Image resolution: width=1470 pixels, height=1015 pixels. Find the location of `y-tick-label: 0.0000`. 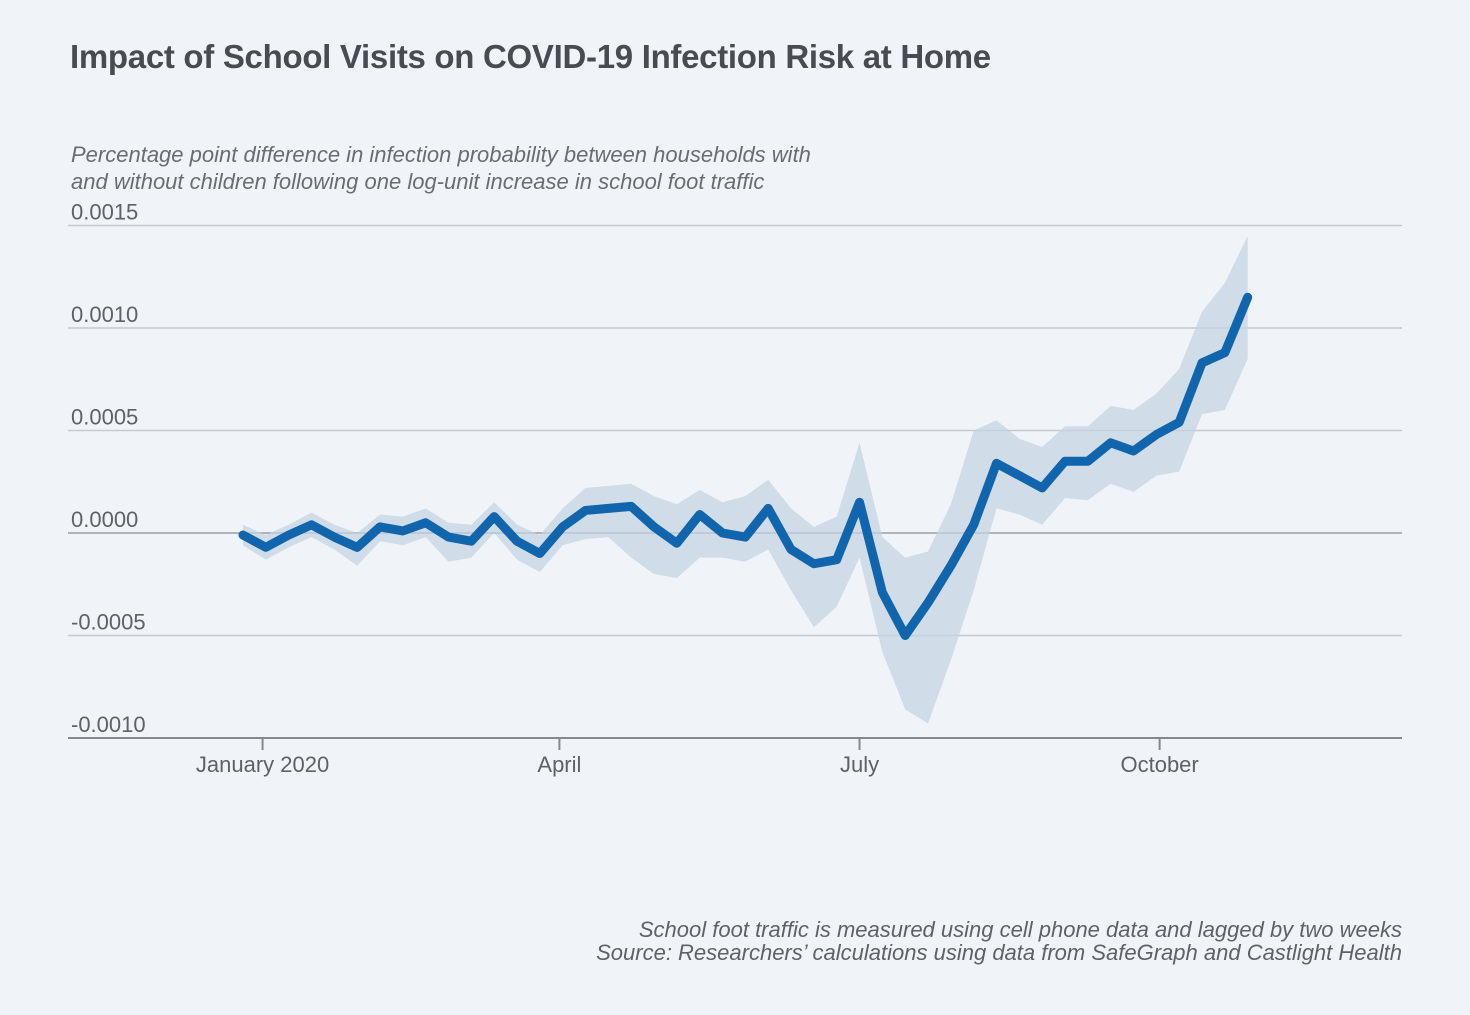

y-tick-label: 0.0000 is located at coordinates (104, 519).